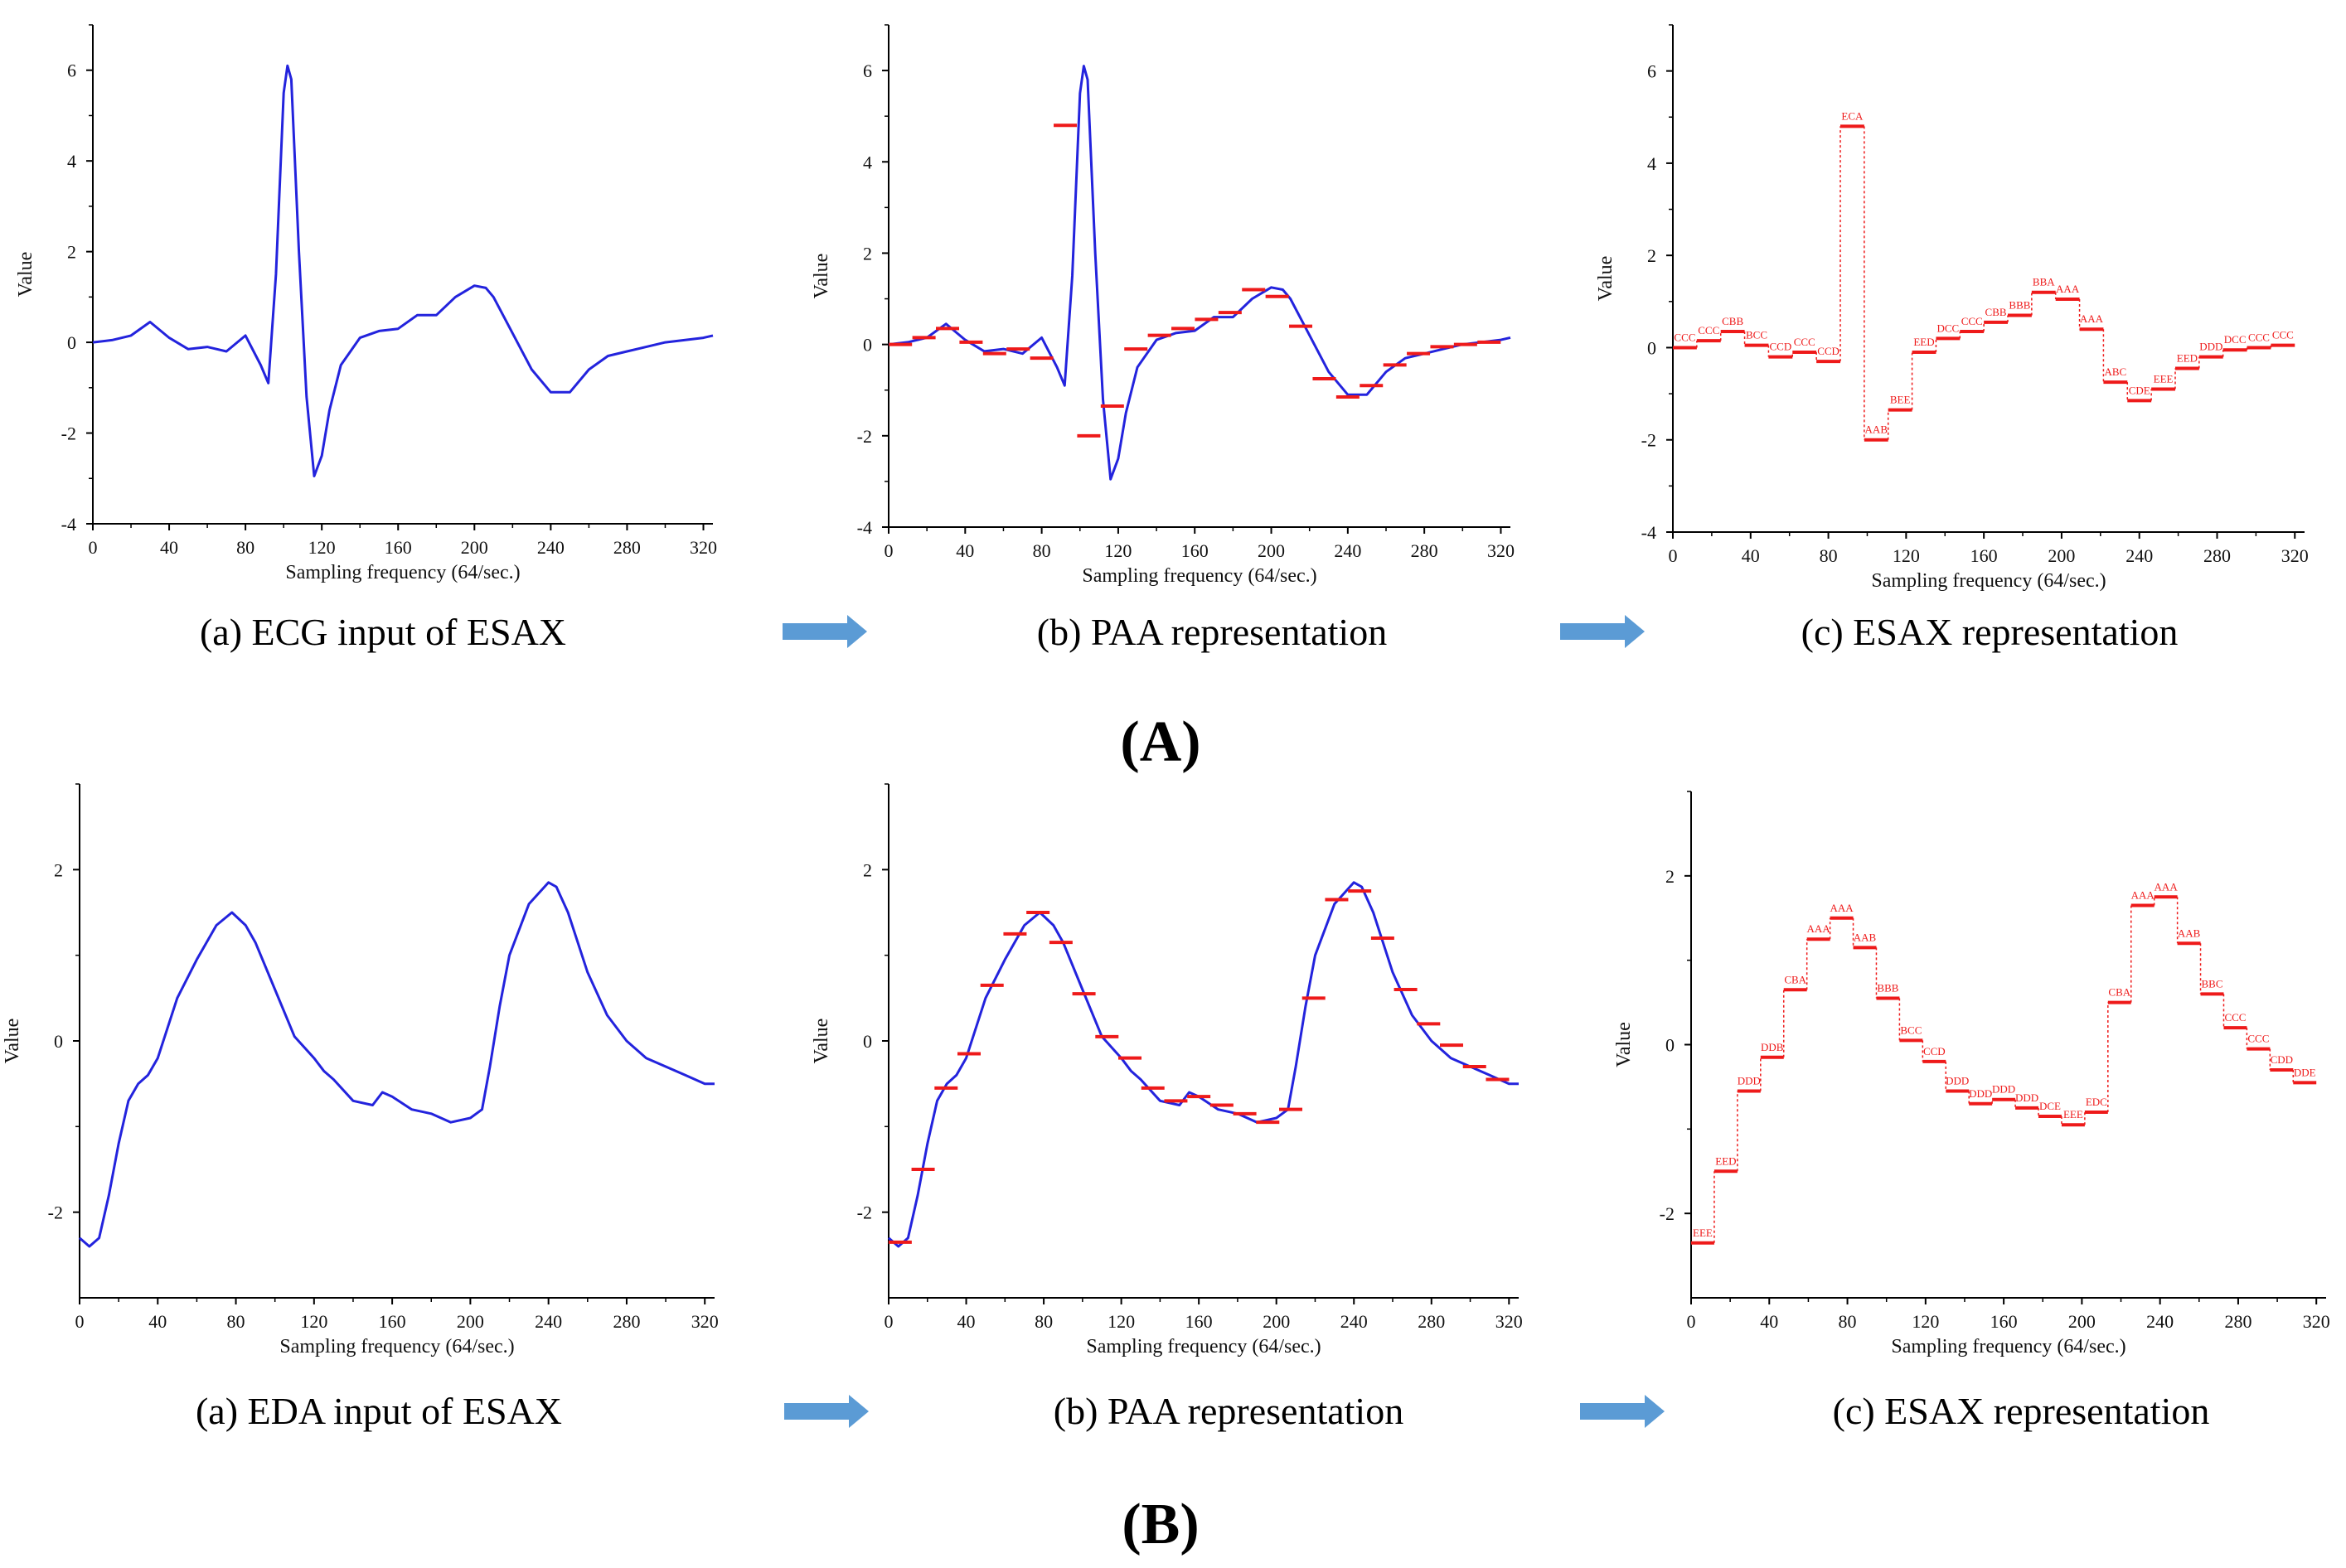 The image size is (2346, 1568). What do you see at coordinates (1228, 1411) in the screenshot?
I see `panel-caption: (b) PAA representation` at bounding box center [1228, 1411].